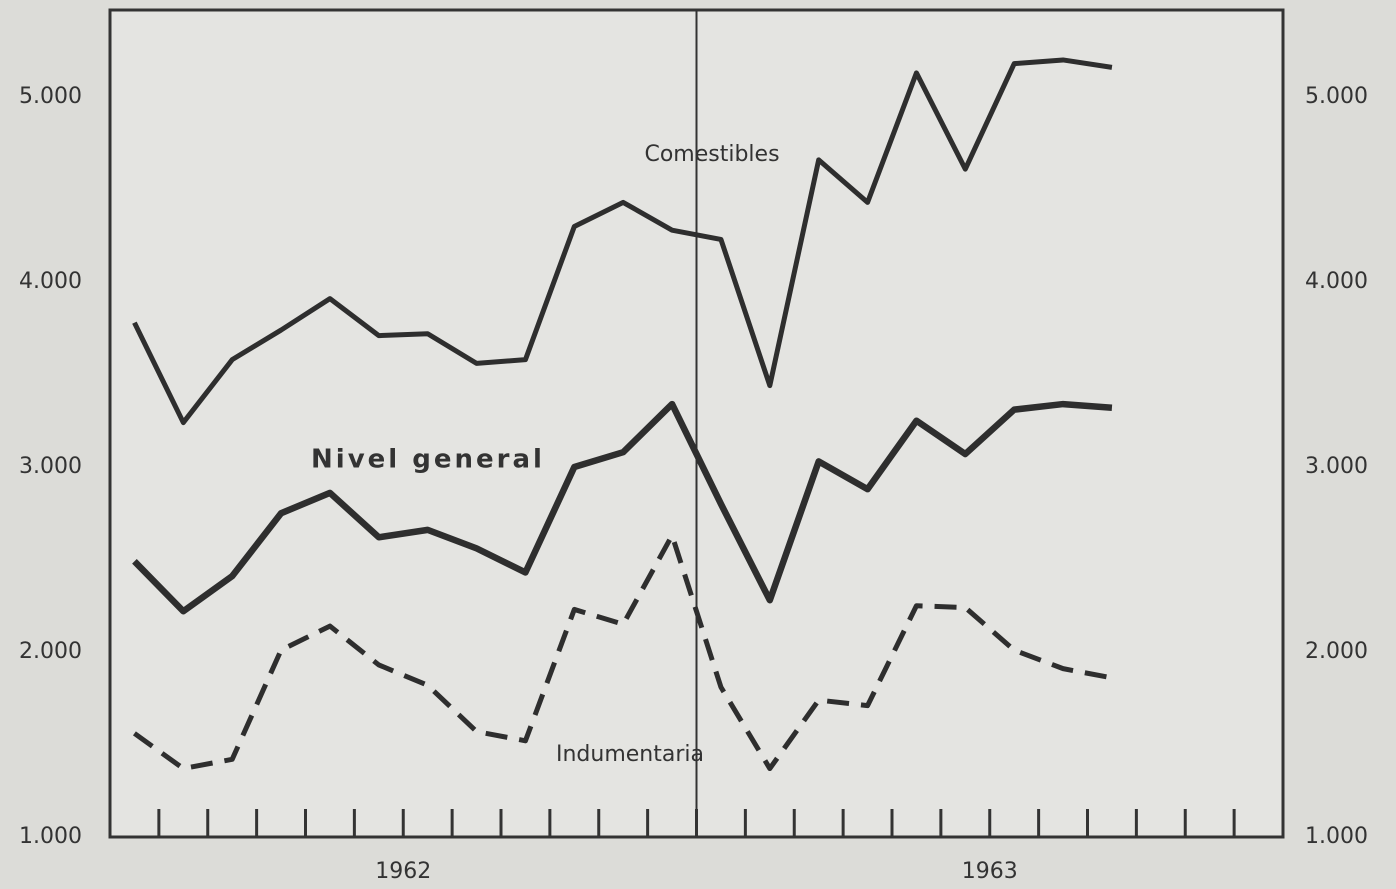 The width and height of the screenshot is (1396, 889). Describe the element at coordinates (50, 281) in the screenshot. I see `y-tick-label: 4.000` at that location.